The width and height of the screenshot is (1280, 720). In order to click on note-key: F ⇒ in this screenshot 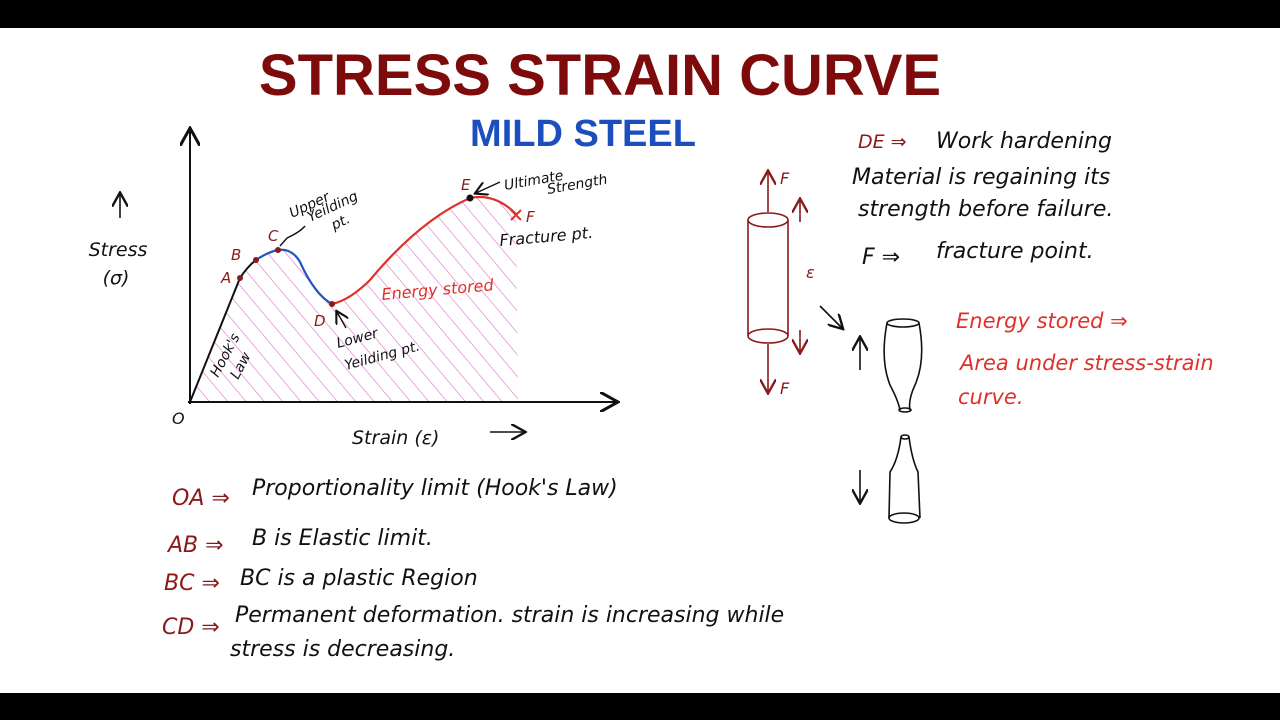, I will do `click(881, 257)`.